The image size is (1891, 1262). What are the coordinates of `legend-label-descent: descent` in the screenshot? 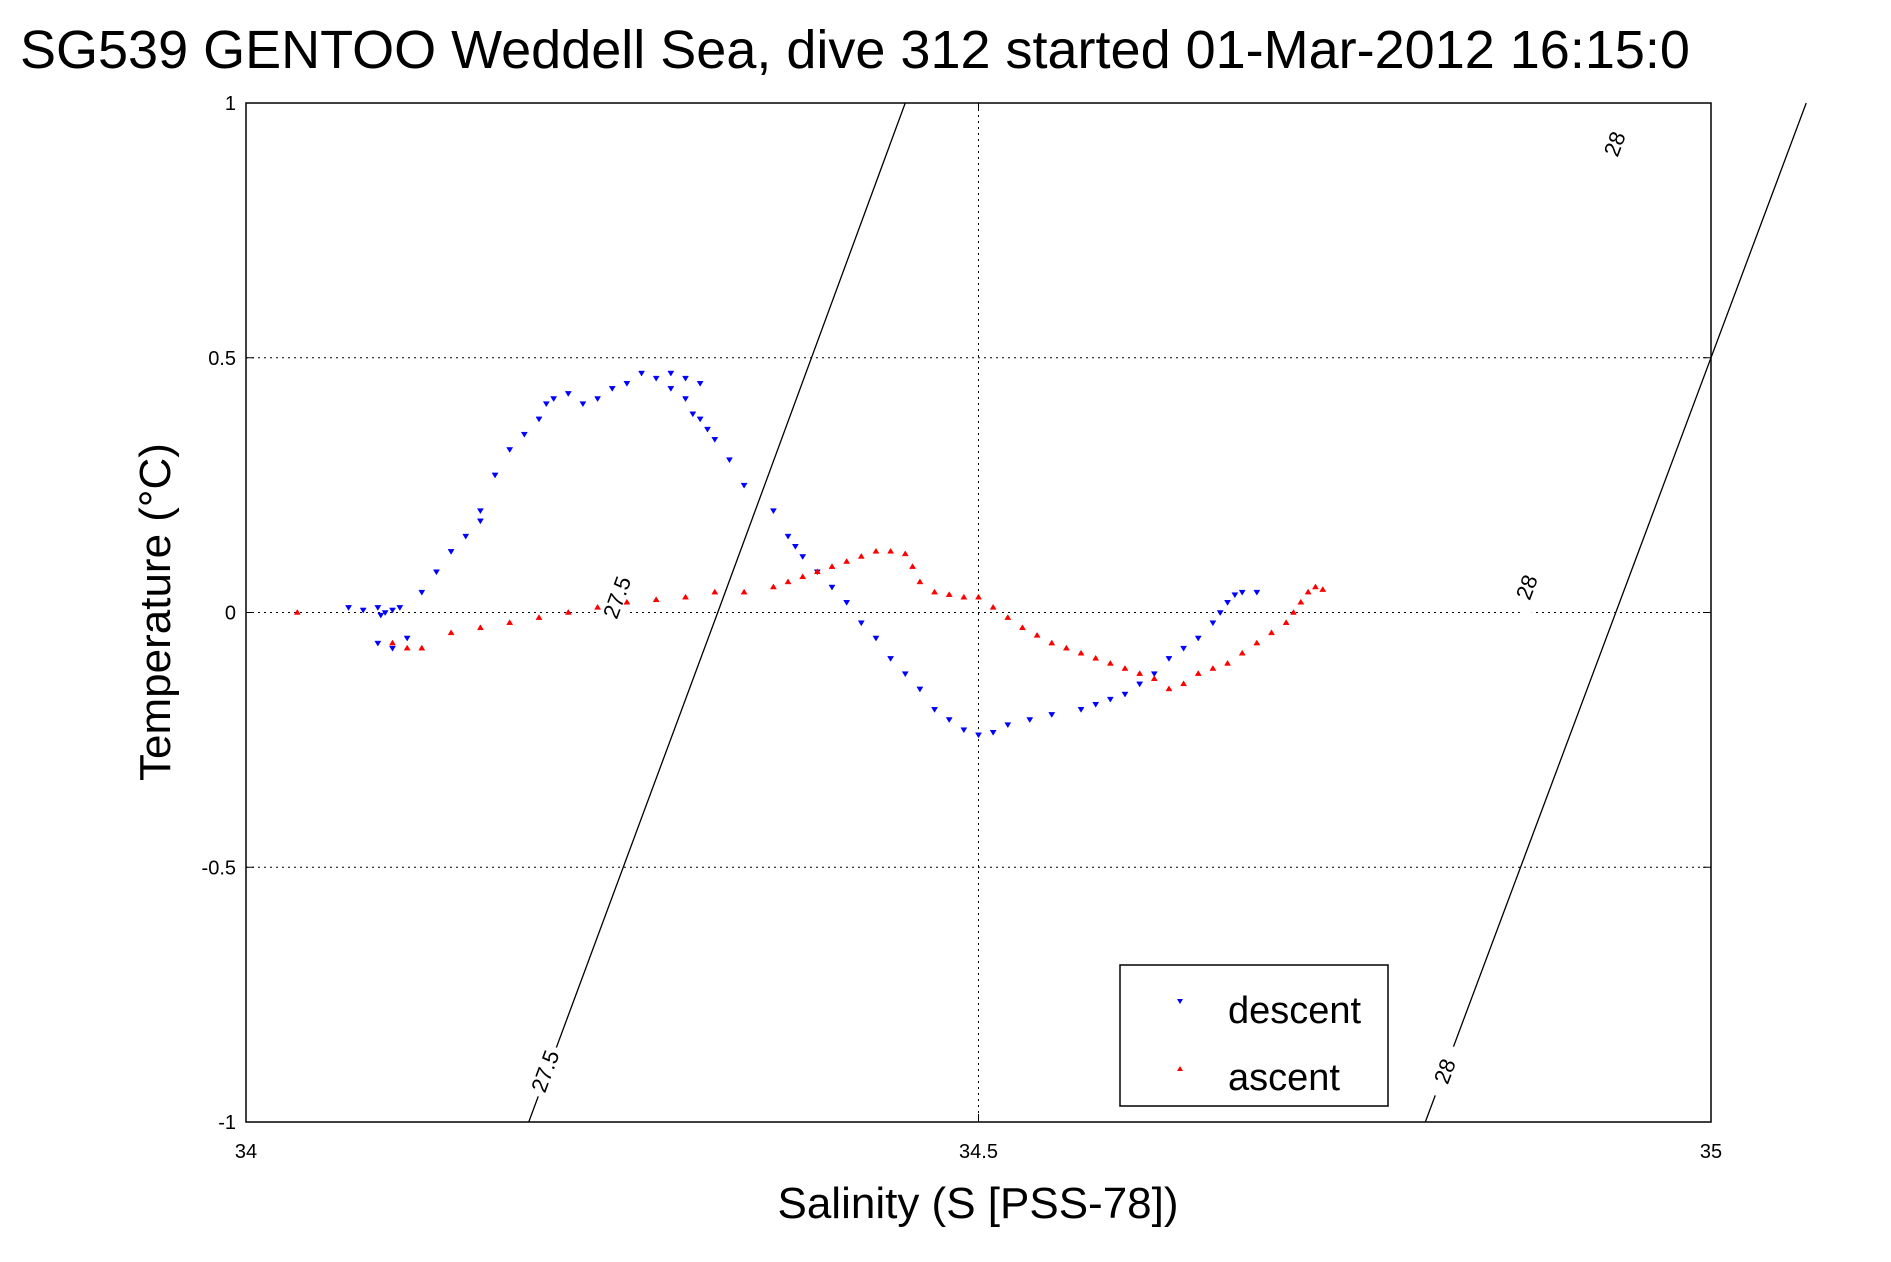 It's located at (1295, 1011).